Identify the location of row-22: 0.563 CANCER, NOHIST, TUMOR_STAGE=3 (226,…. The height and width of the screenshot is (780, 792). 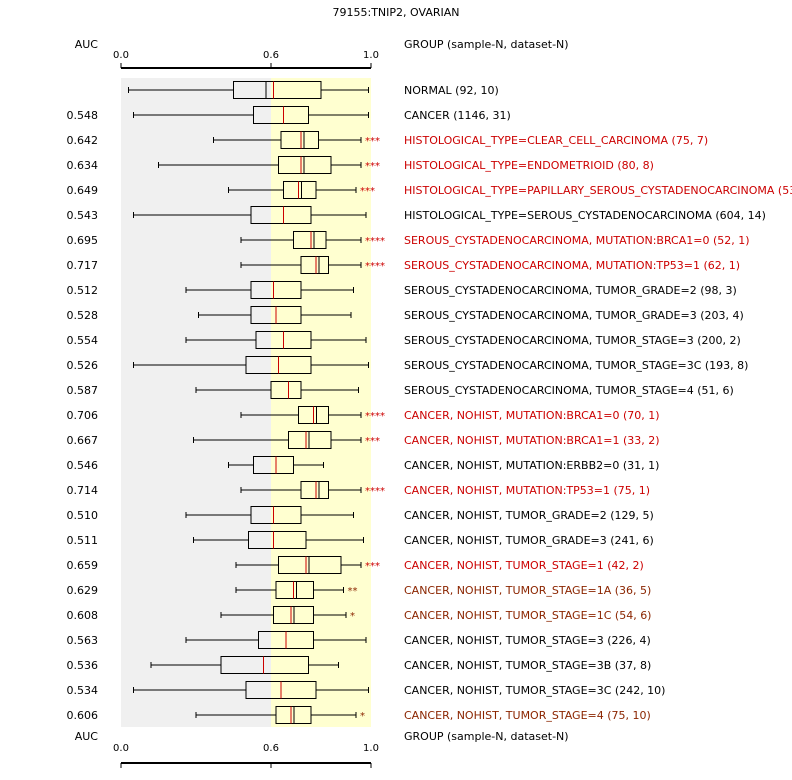
(359, 640).